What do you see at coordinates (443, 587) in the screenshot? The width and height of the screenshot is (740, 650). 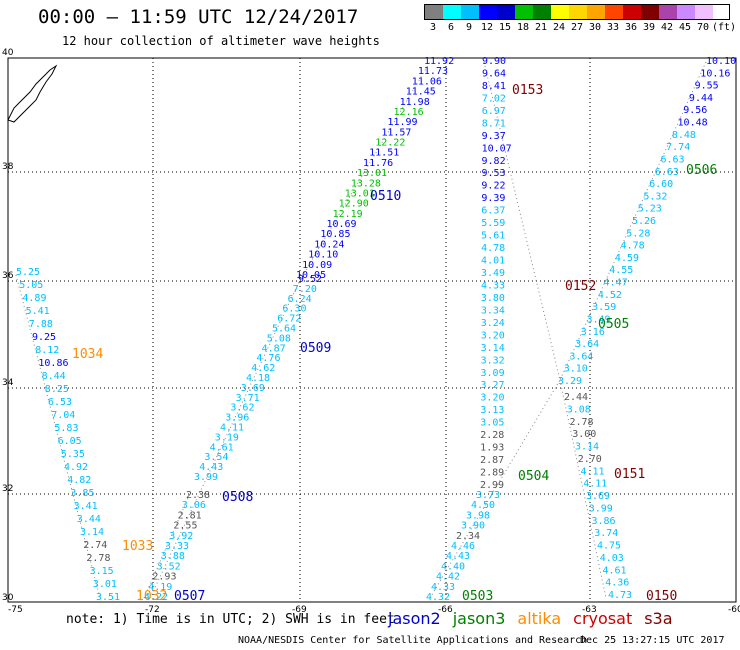 I see `wave-height-value: 4.33` at bounding box center [443, 587].